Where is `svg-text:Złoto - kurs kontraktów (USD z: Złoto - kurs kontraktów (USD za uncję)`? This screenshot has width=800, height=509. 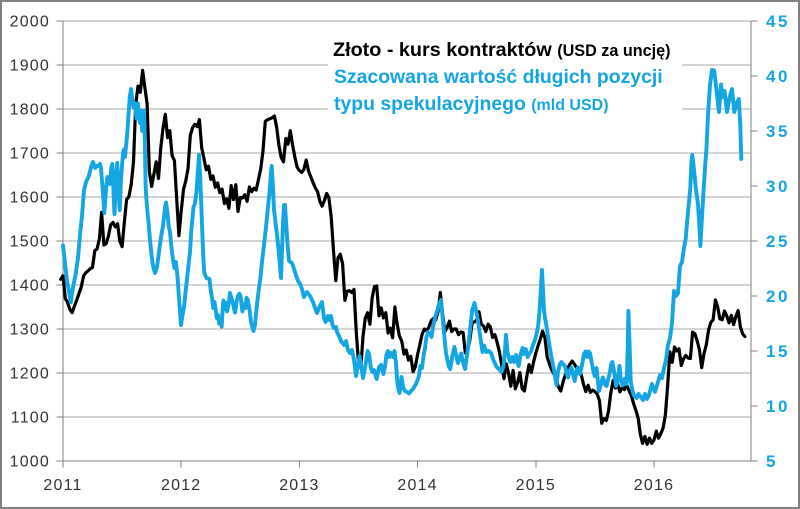
svg-text:Złoto - kurs kontraktów (USD z: Złoto - kurs kontraktów (USD za uncję) is located at coordinates (502, 50).